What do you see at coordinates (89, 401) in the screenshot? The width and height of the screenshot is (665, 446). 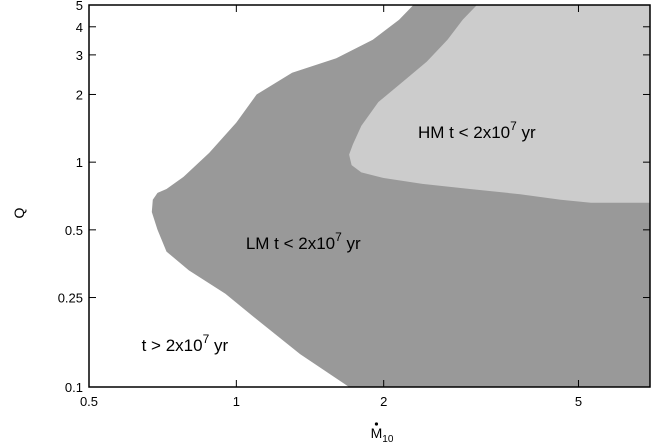 I see `x-tick-label: 0.5` at bounding box center [89, 401].